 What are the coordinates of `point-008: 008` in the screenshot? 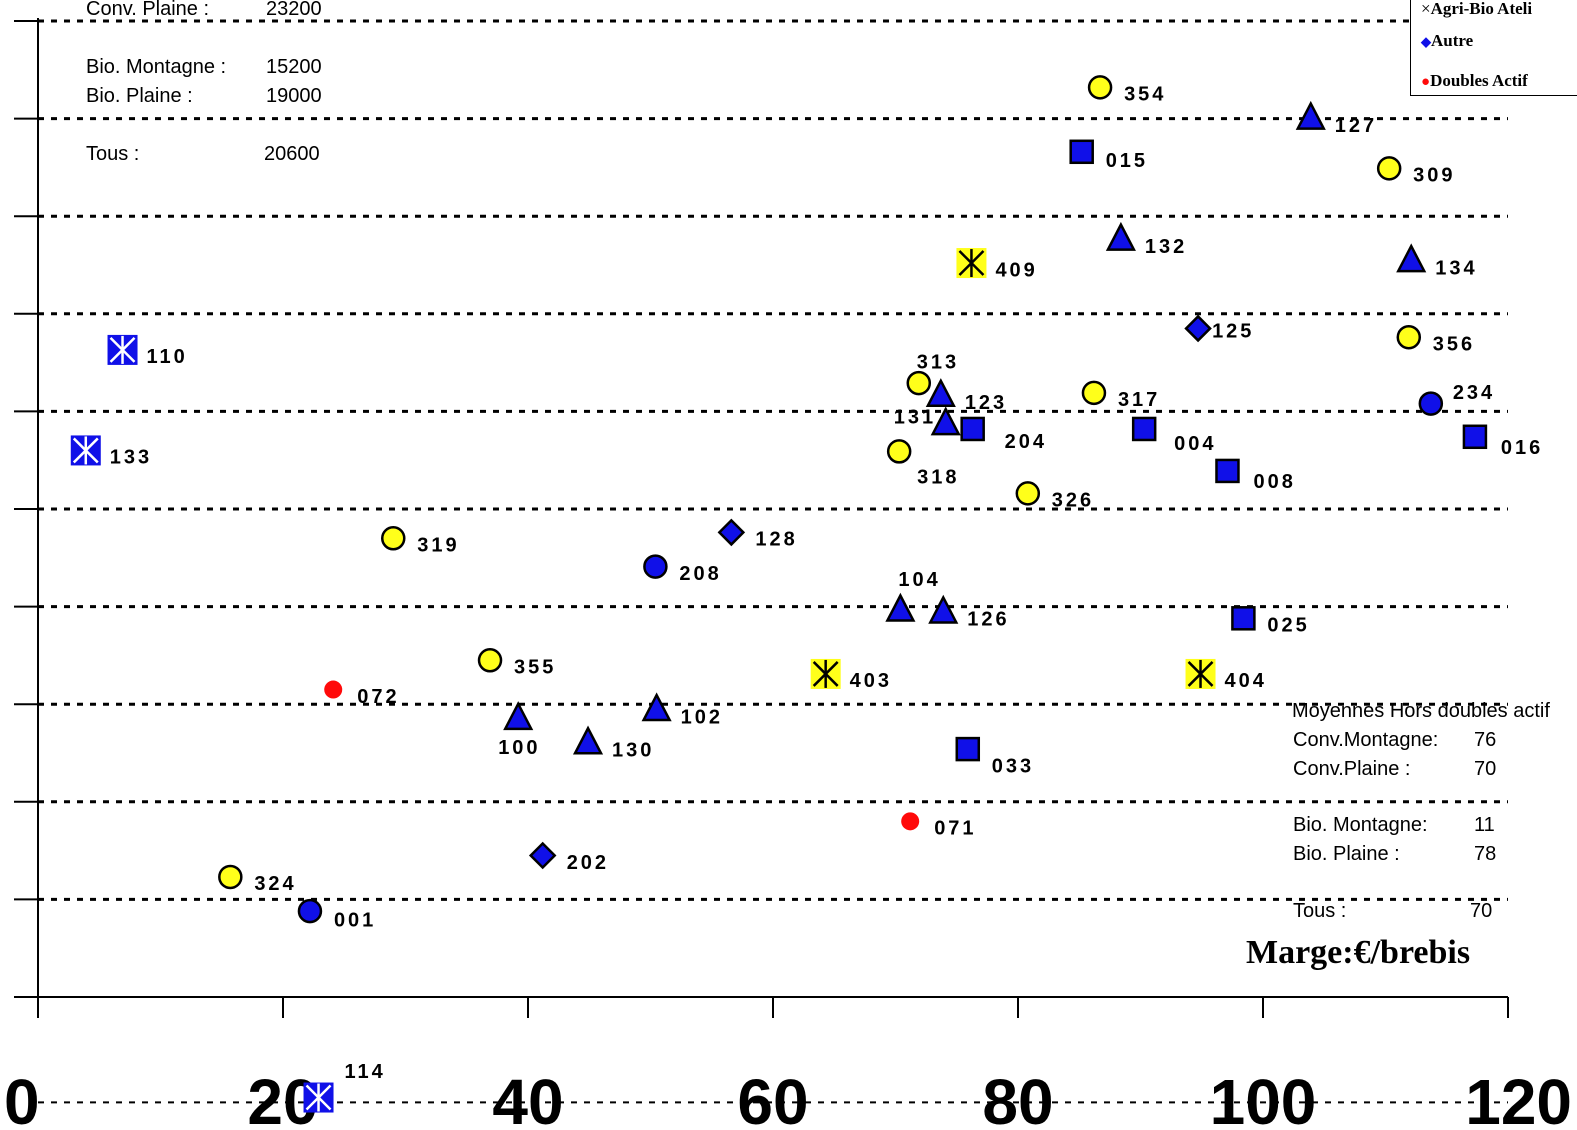 It's located at (1255, 475).